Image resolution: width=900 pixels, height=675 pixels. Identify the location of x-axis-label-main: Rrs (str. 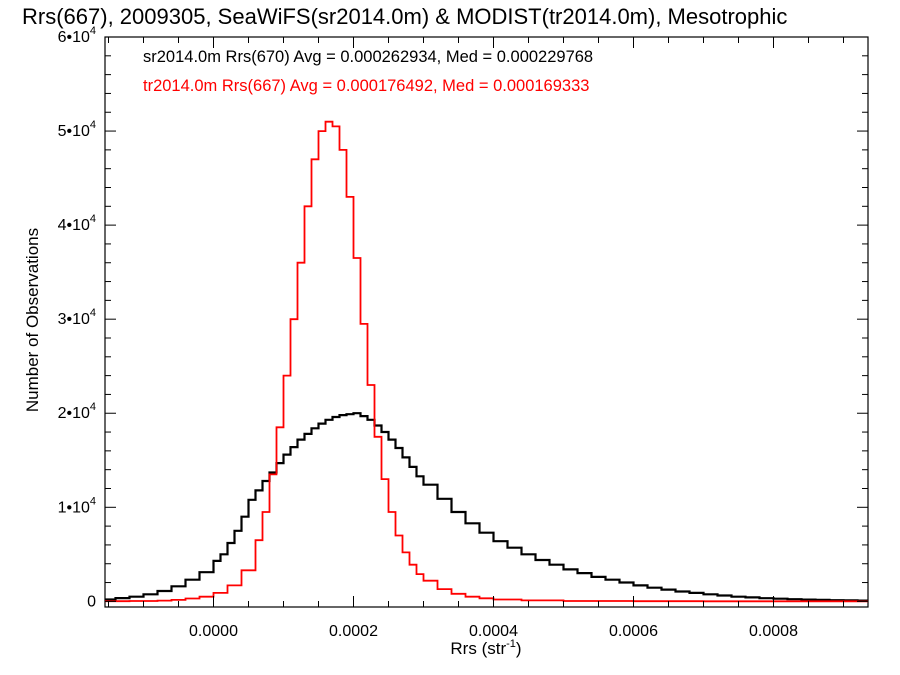
(478, 648).